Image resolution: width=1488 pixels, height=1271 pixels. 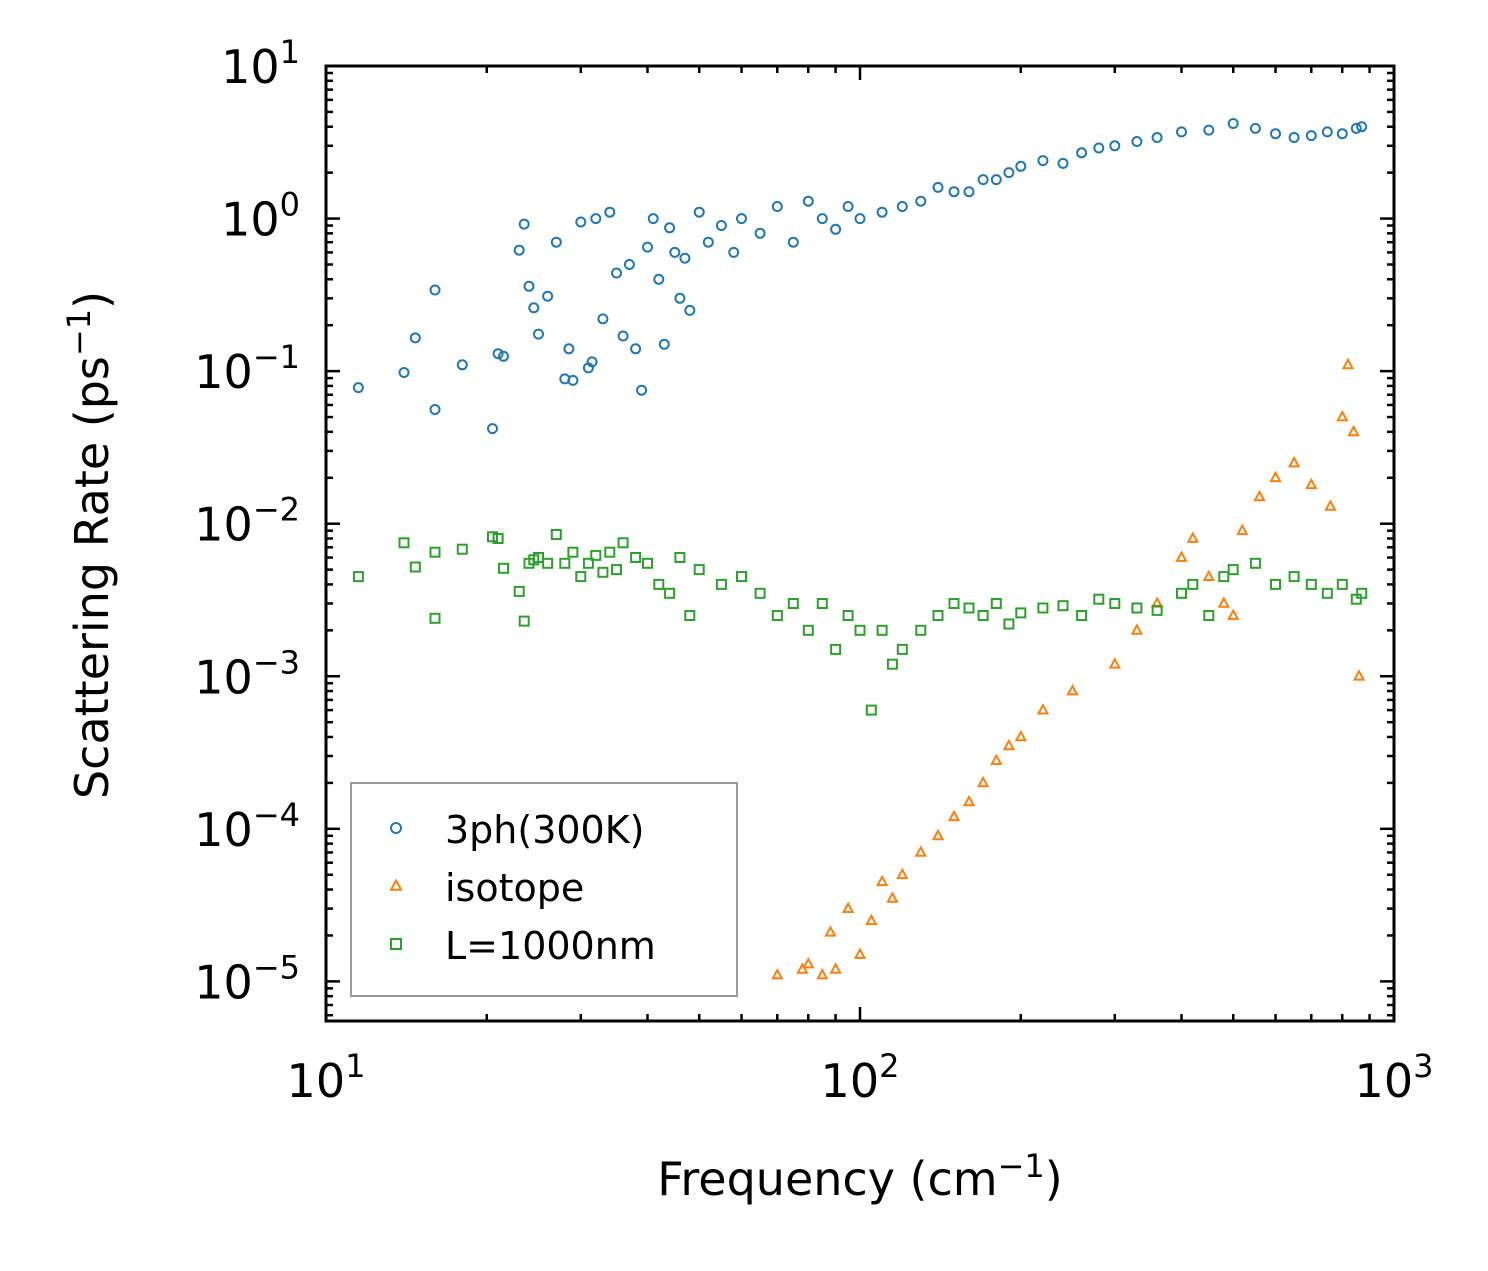 What do you see at coordinates (260, 63) in the screenshot?
I see `y-tick-label: 10¹` at bounding box center [260, 63].